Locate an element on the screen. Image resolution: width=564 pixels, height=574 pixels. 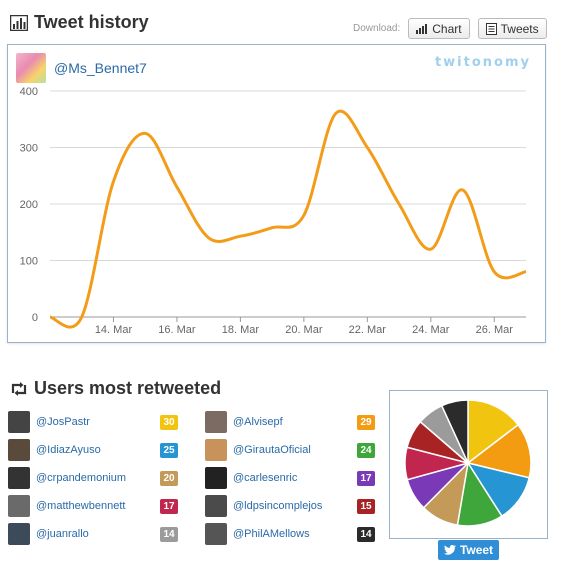
tweet-button: Tweet is located at coordinates (468, 550).